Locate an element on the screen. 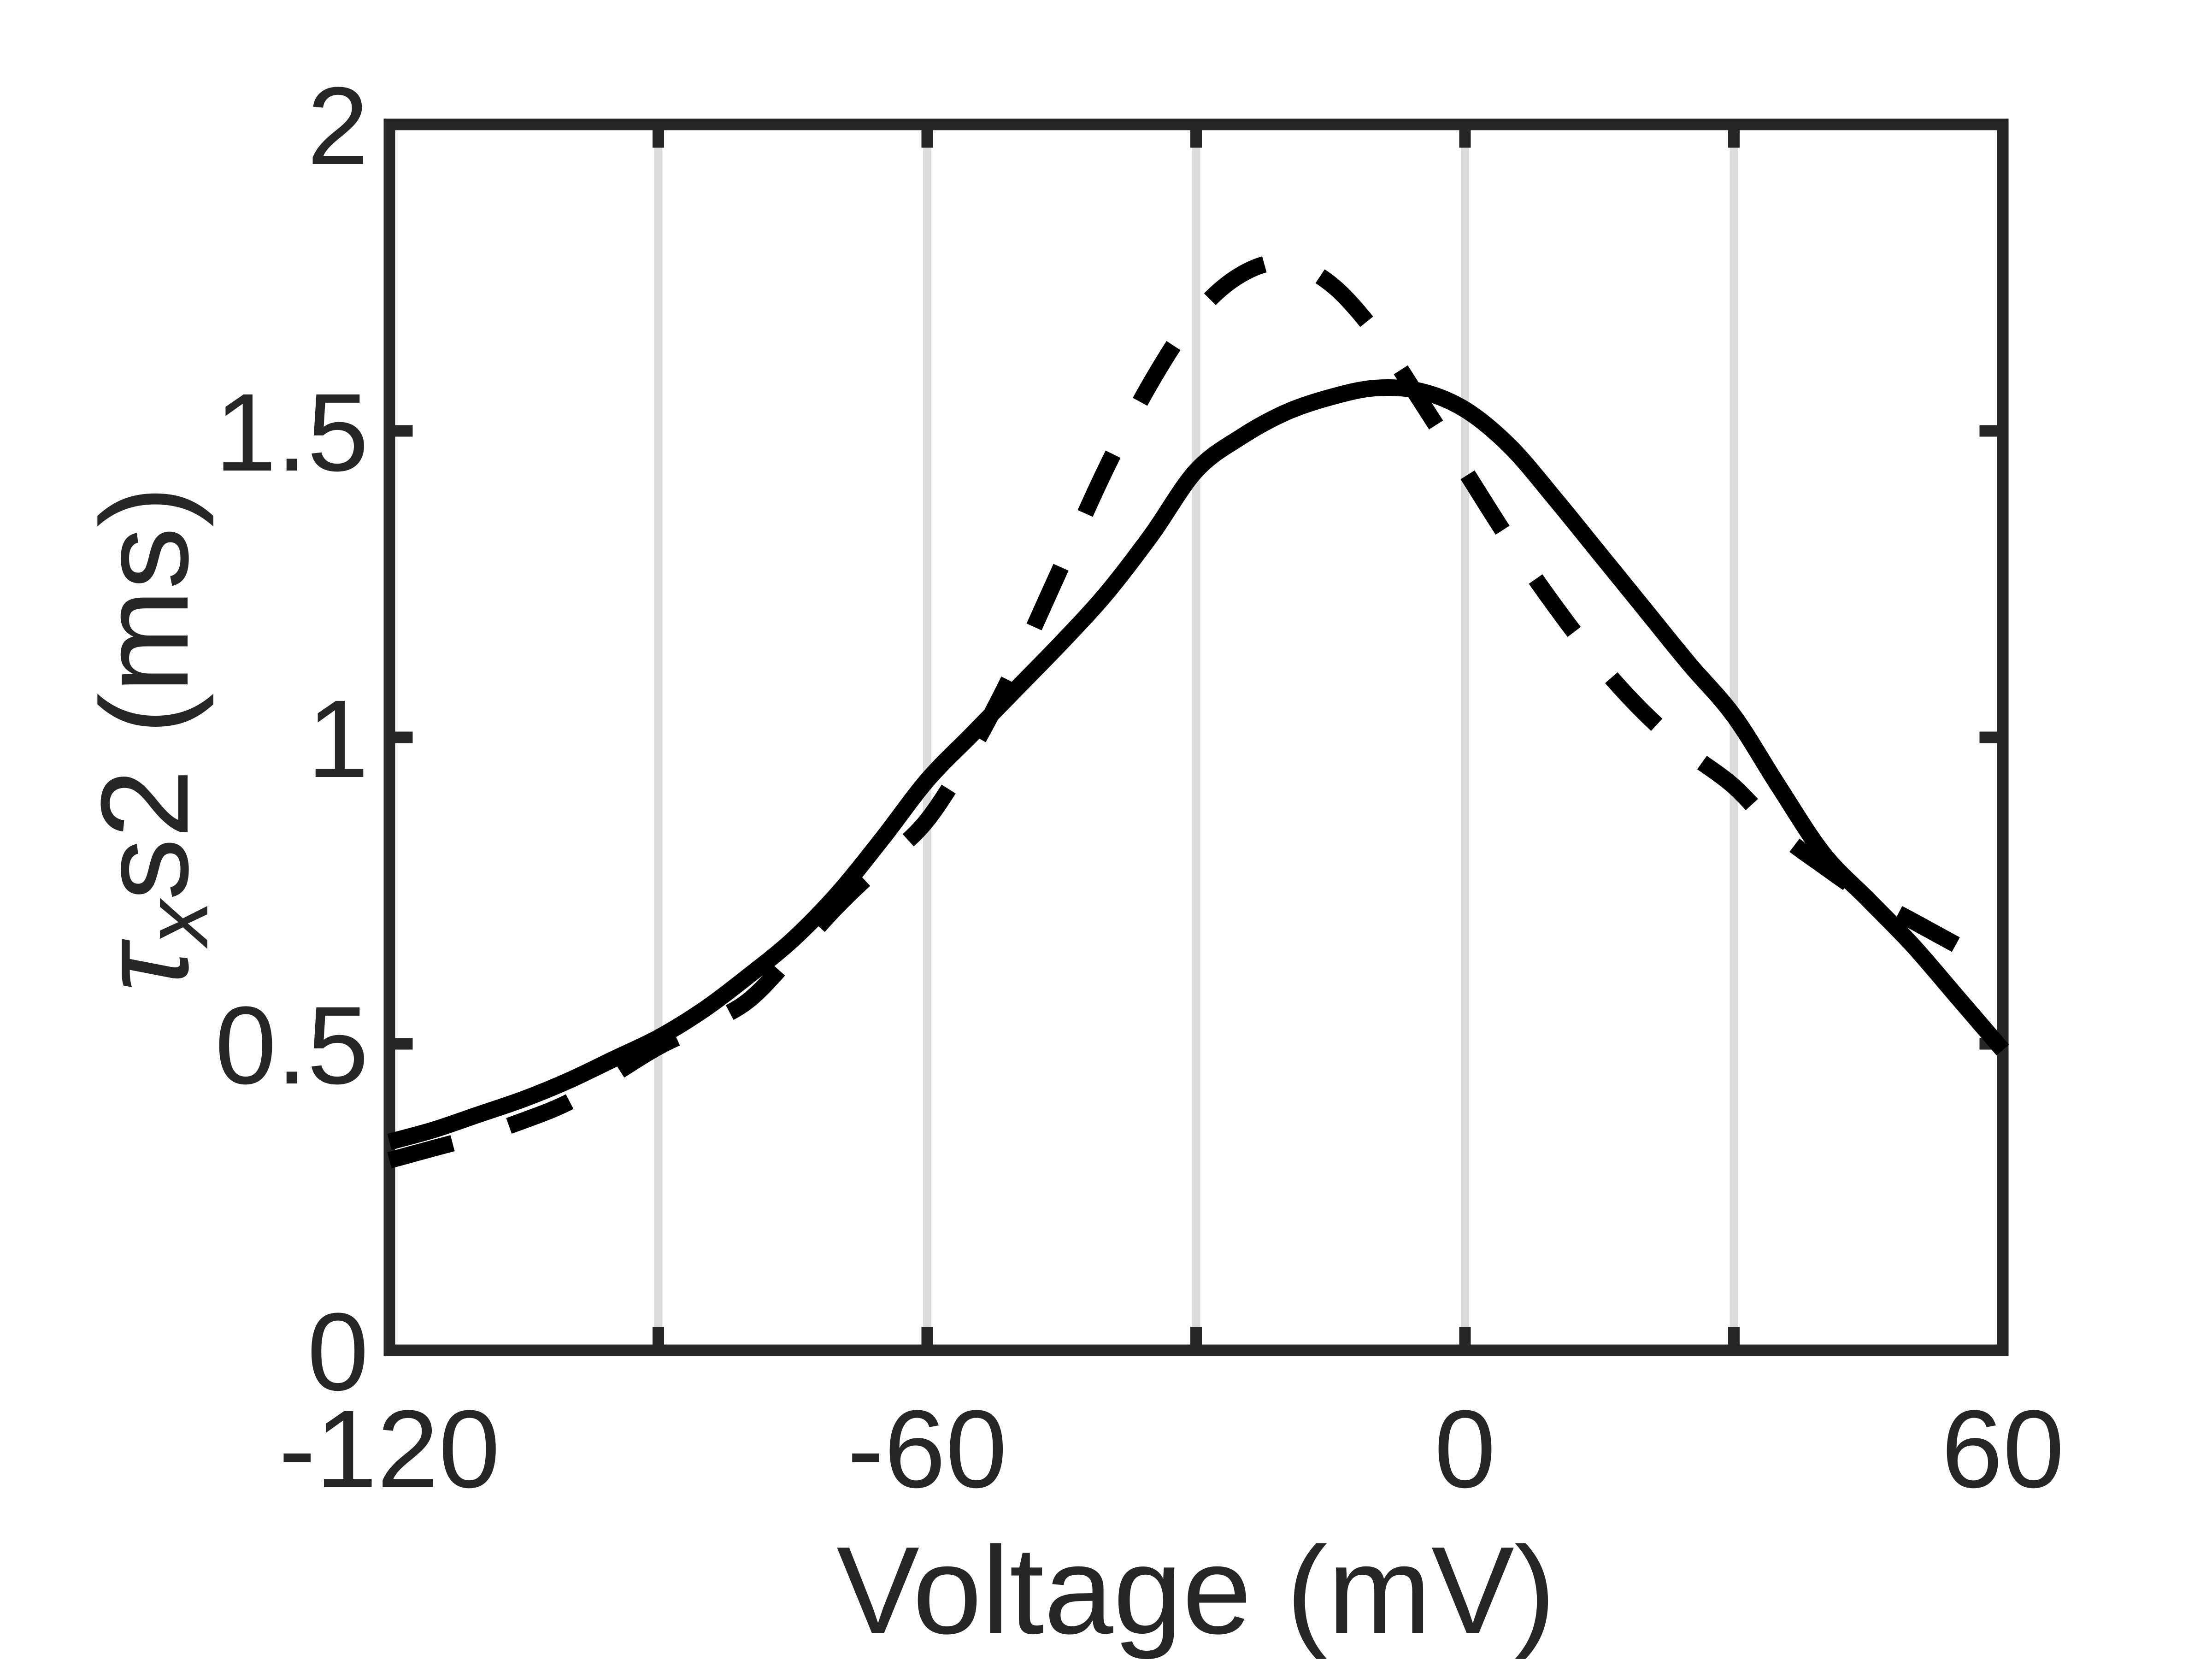 This screenshot has height=1660, width=2212. x-tick-label: 60 is located at coordinates (2003, 1449).